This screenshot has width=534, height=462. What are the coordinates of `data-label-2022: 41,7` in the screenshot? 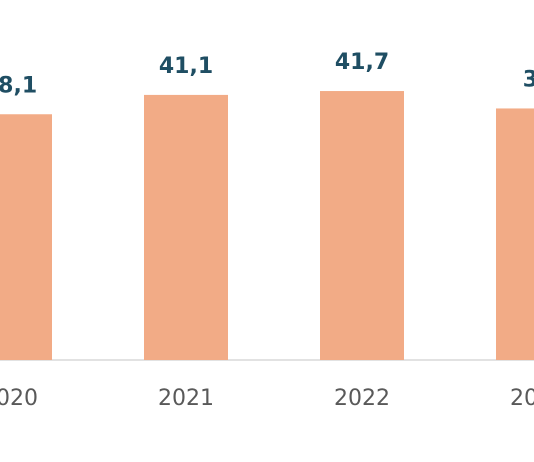 It's located at (362, 62).